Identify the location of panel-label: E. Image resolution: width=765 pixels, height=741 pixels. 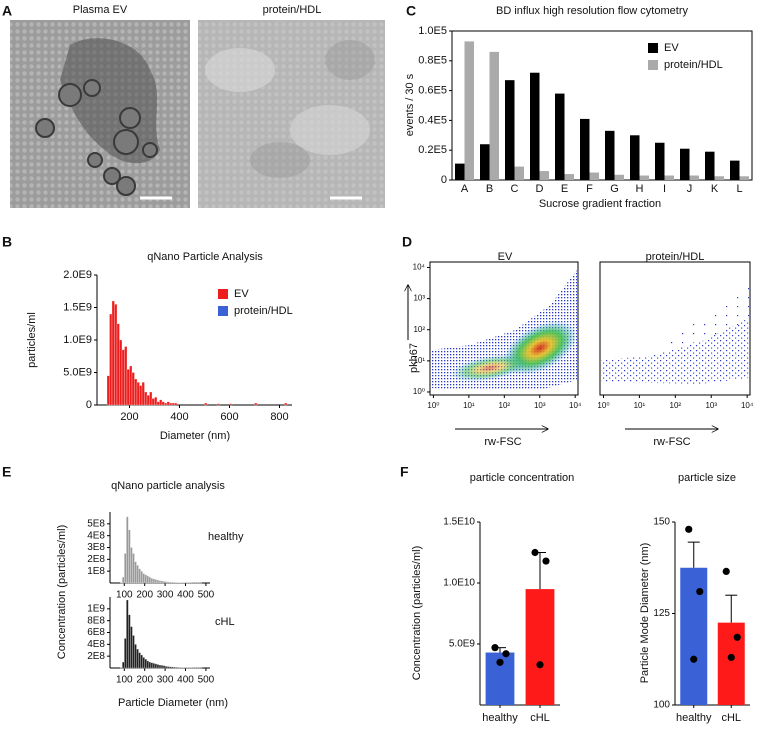
(6, 472).